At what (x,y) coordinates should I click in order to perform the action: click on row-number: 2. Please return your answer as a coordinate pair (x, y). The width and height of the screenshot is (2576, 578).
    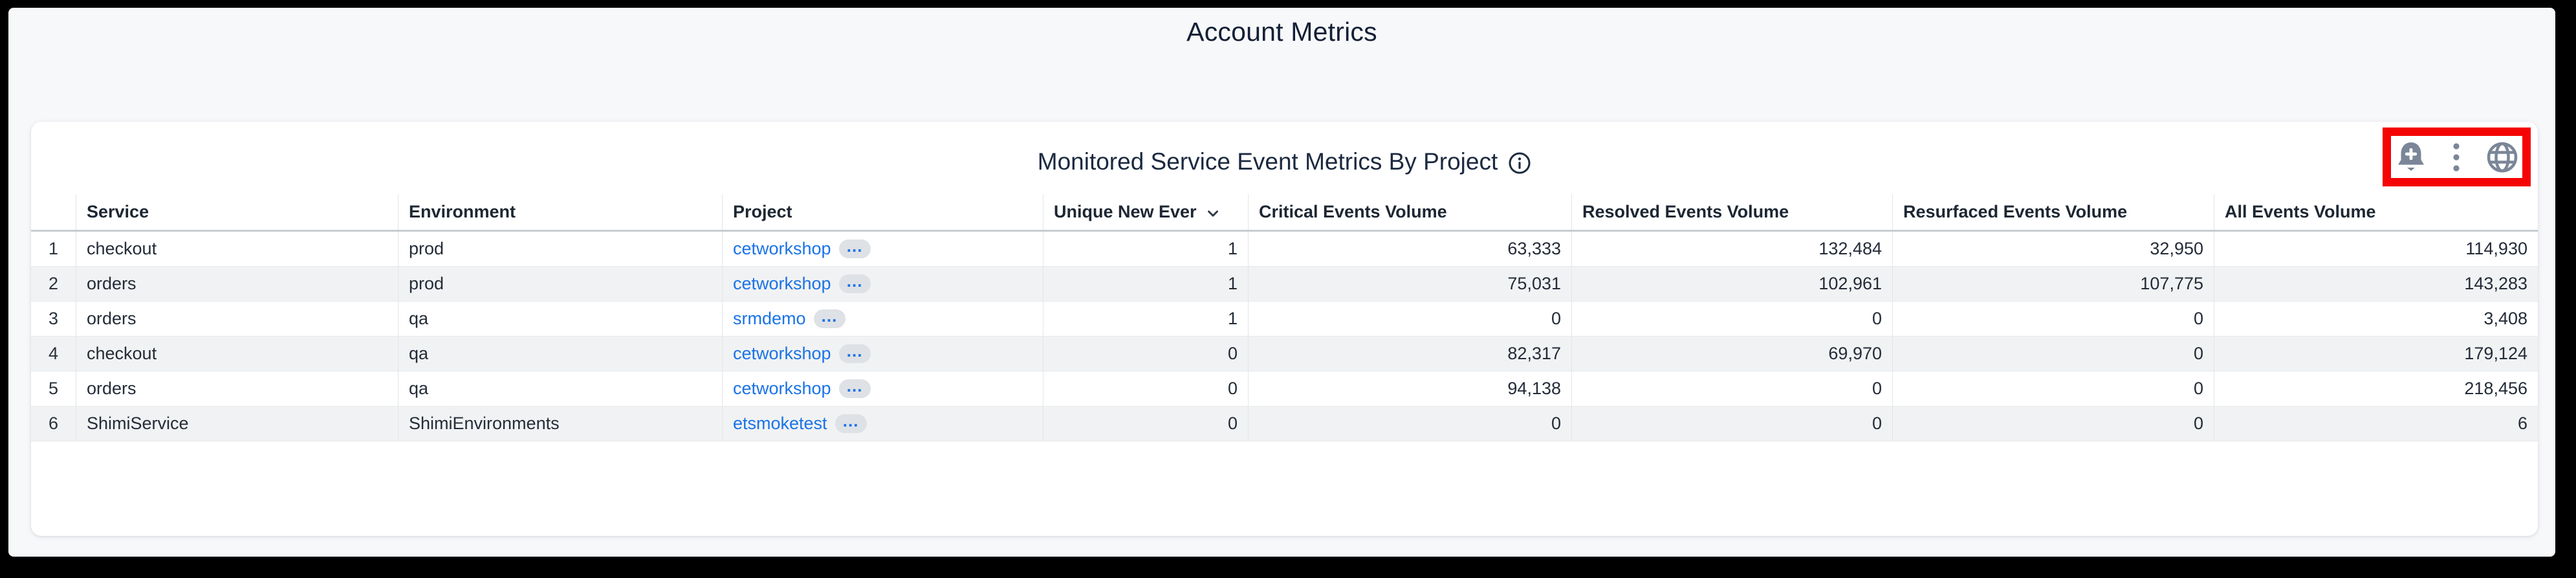
    Looking at the image, I should click on (53, 284).